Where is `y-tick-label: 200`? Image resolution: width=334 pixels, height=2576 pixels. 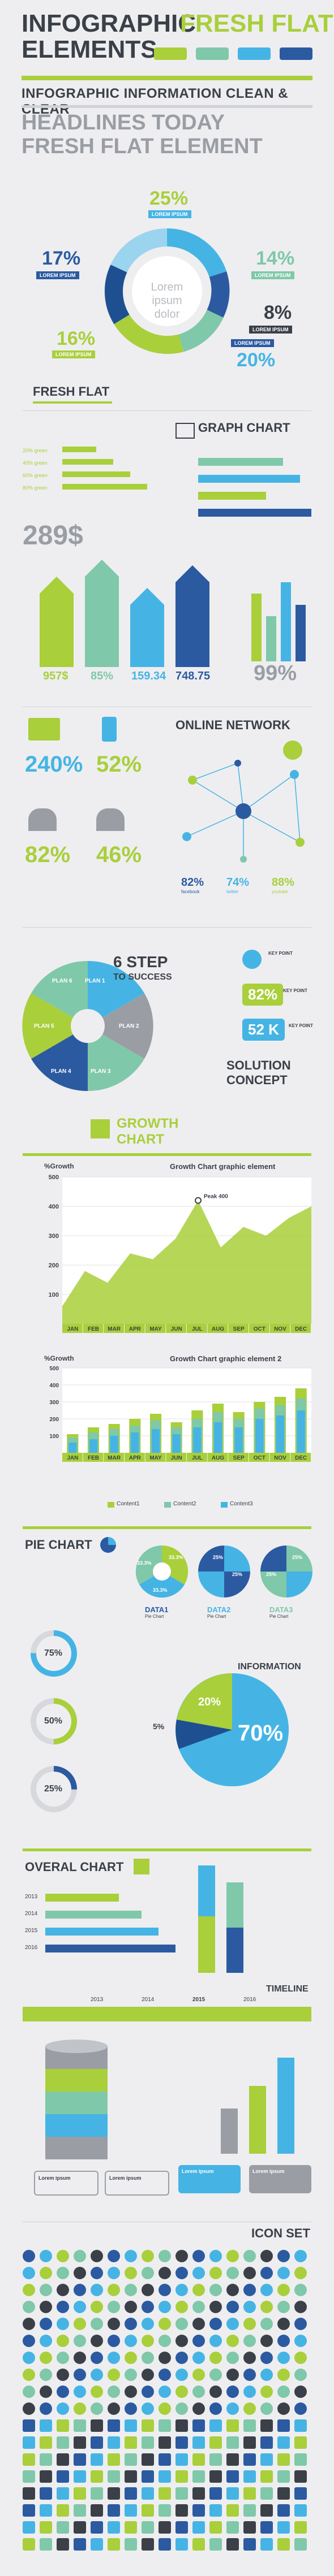 y-tick-label: 200 is located at coordinates (54, 1420).